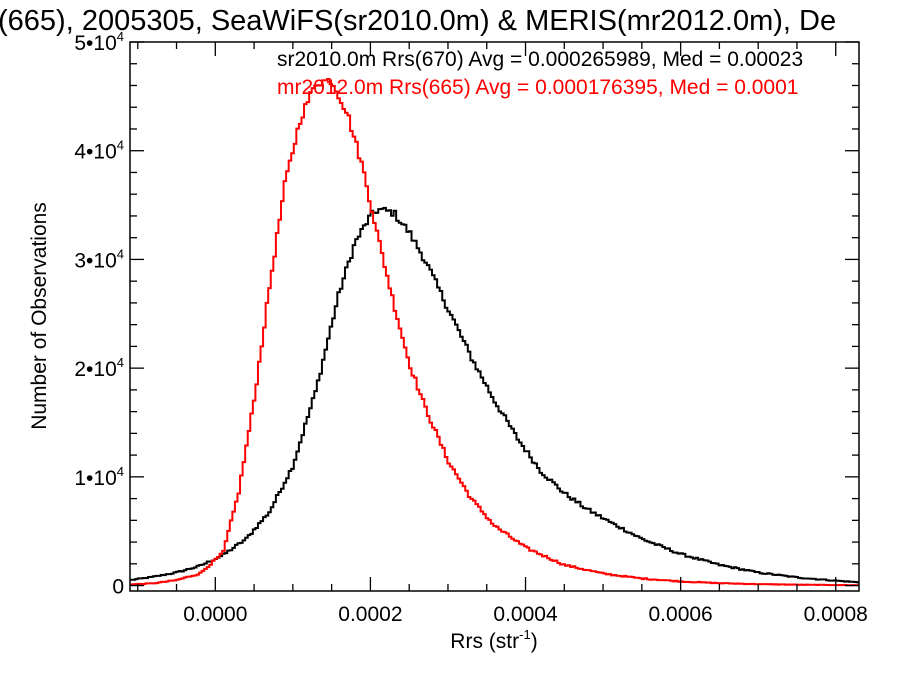 The image size is (900, 675). What do you see at coordinates (99, 259) in the screenshot?
I see `y-tick-label: 3•104` at bounding box center [99, 259].